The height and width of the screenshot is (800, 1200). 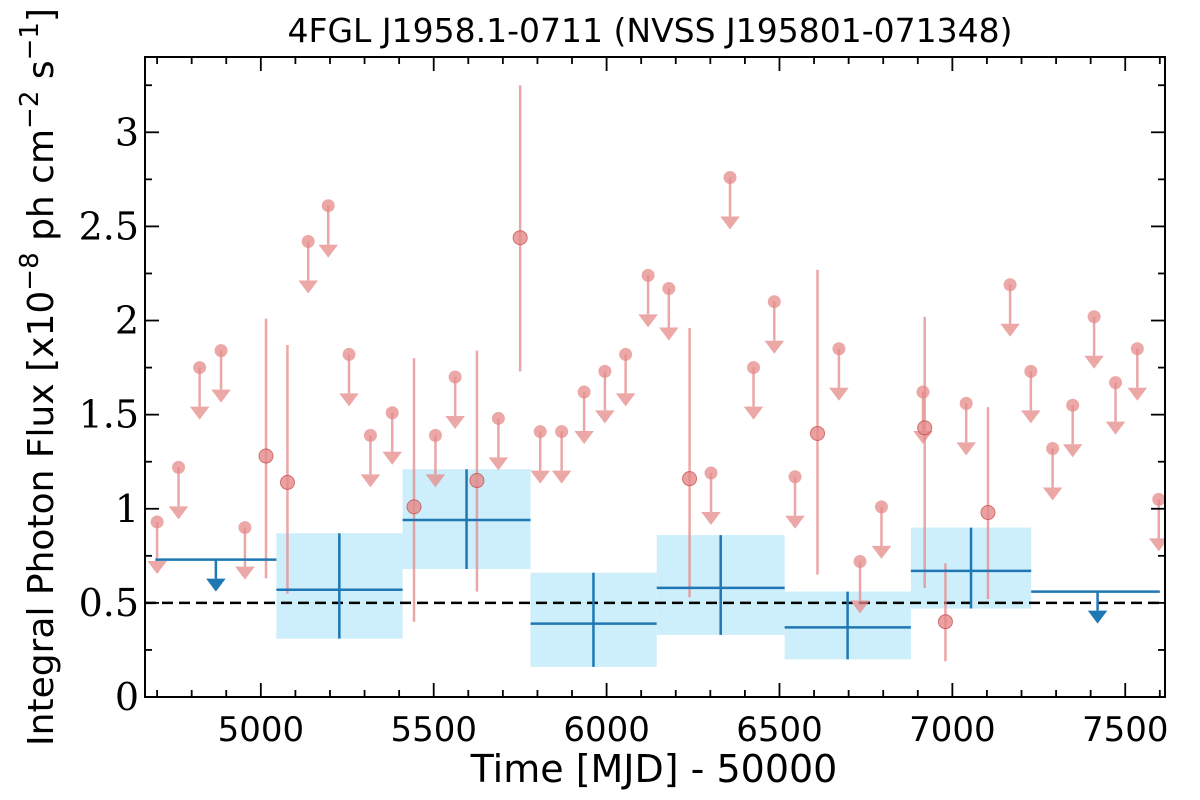 What do you see at coordinates (606, 730) in the screenshot?
I see `x-tick-label: 6000` at bounding box center [606, 730].